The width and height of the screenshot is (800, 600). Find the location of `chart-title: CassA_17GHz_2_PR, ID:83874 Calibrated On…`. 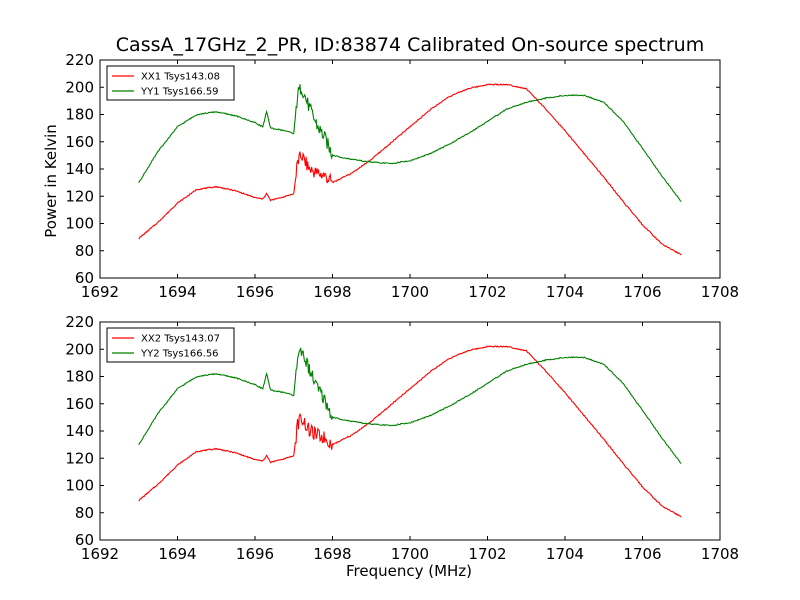

chart-title: CassA_17GHz_2_PR, ID:83874 Calibrated On… is located at coordinates (410, 45).